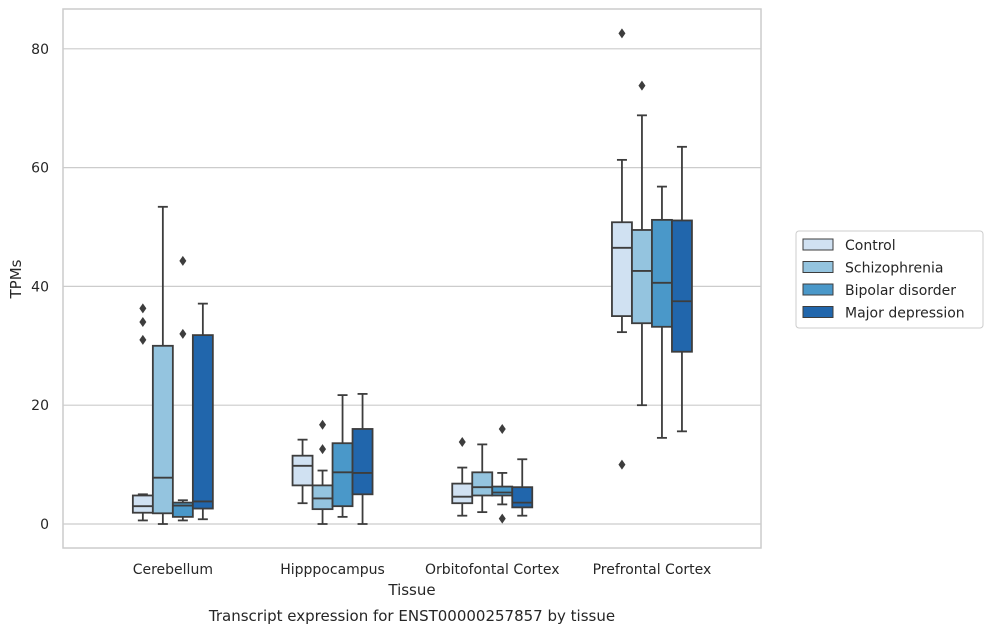 The width and height of the screenshot is (993, 634). What do you see at coordinates (652, 570) in the screenshot?
I see `x-tick-label: Prefrontal Cortex` at bounding box center [652, 570].